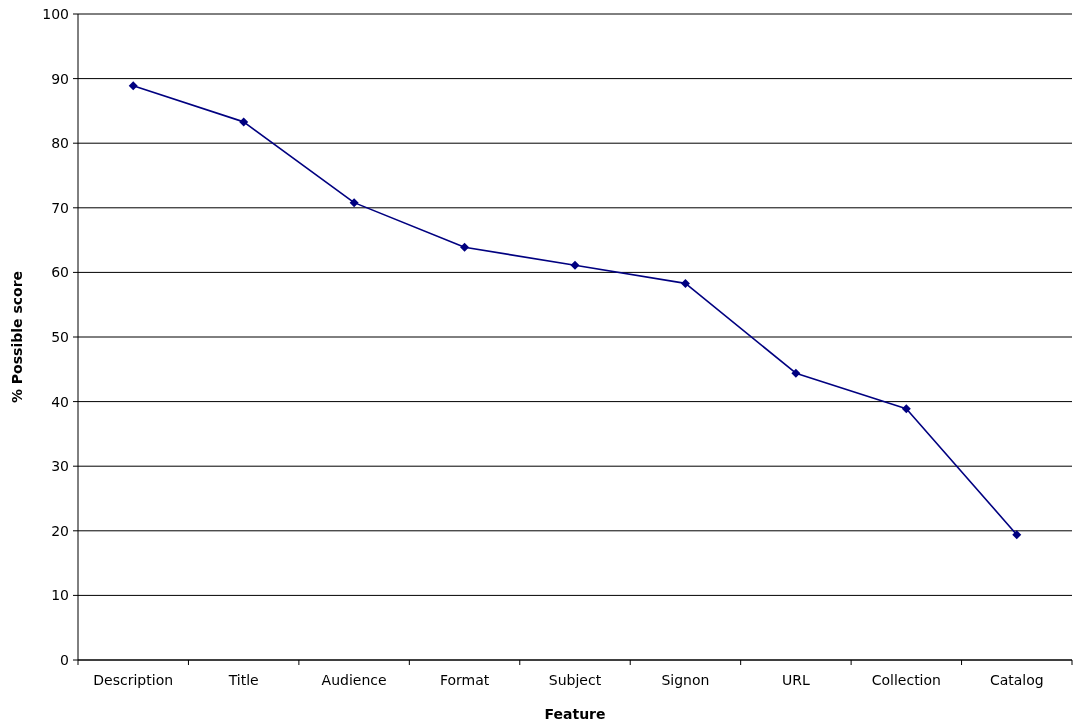 Image resolution: width=1073 pixels, height=725 pixels. I want to click on x-tick-label: Format, so click(464, 680).